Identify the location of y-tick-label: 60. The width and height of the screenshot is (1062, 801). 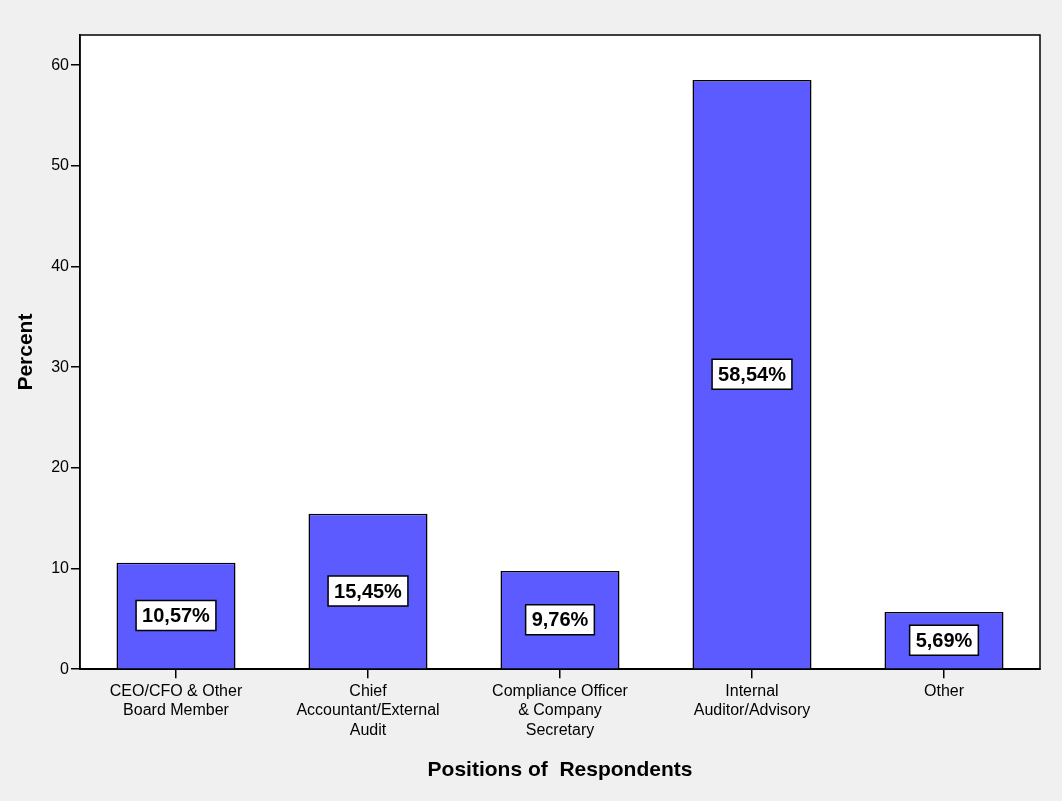
(60, 64).